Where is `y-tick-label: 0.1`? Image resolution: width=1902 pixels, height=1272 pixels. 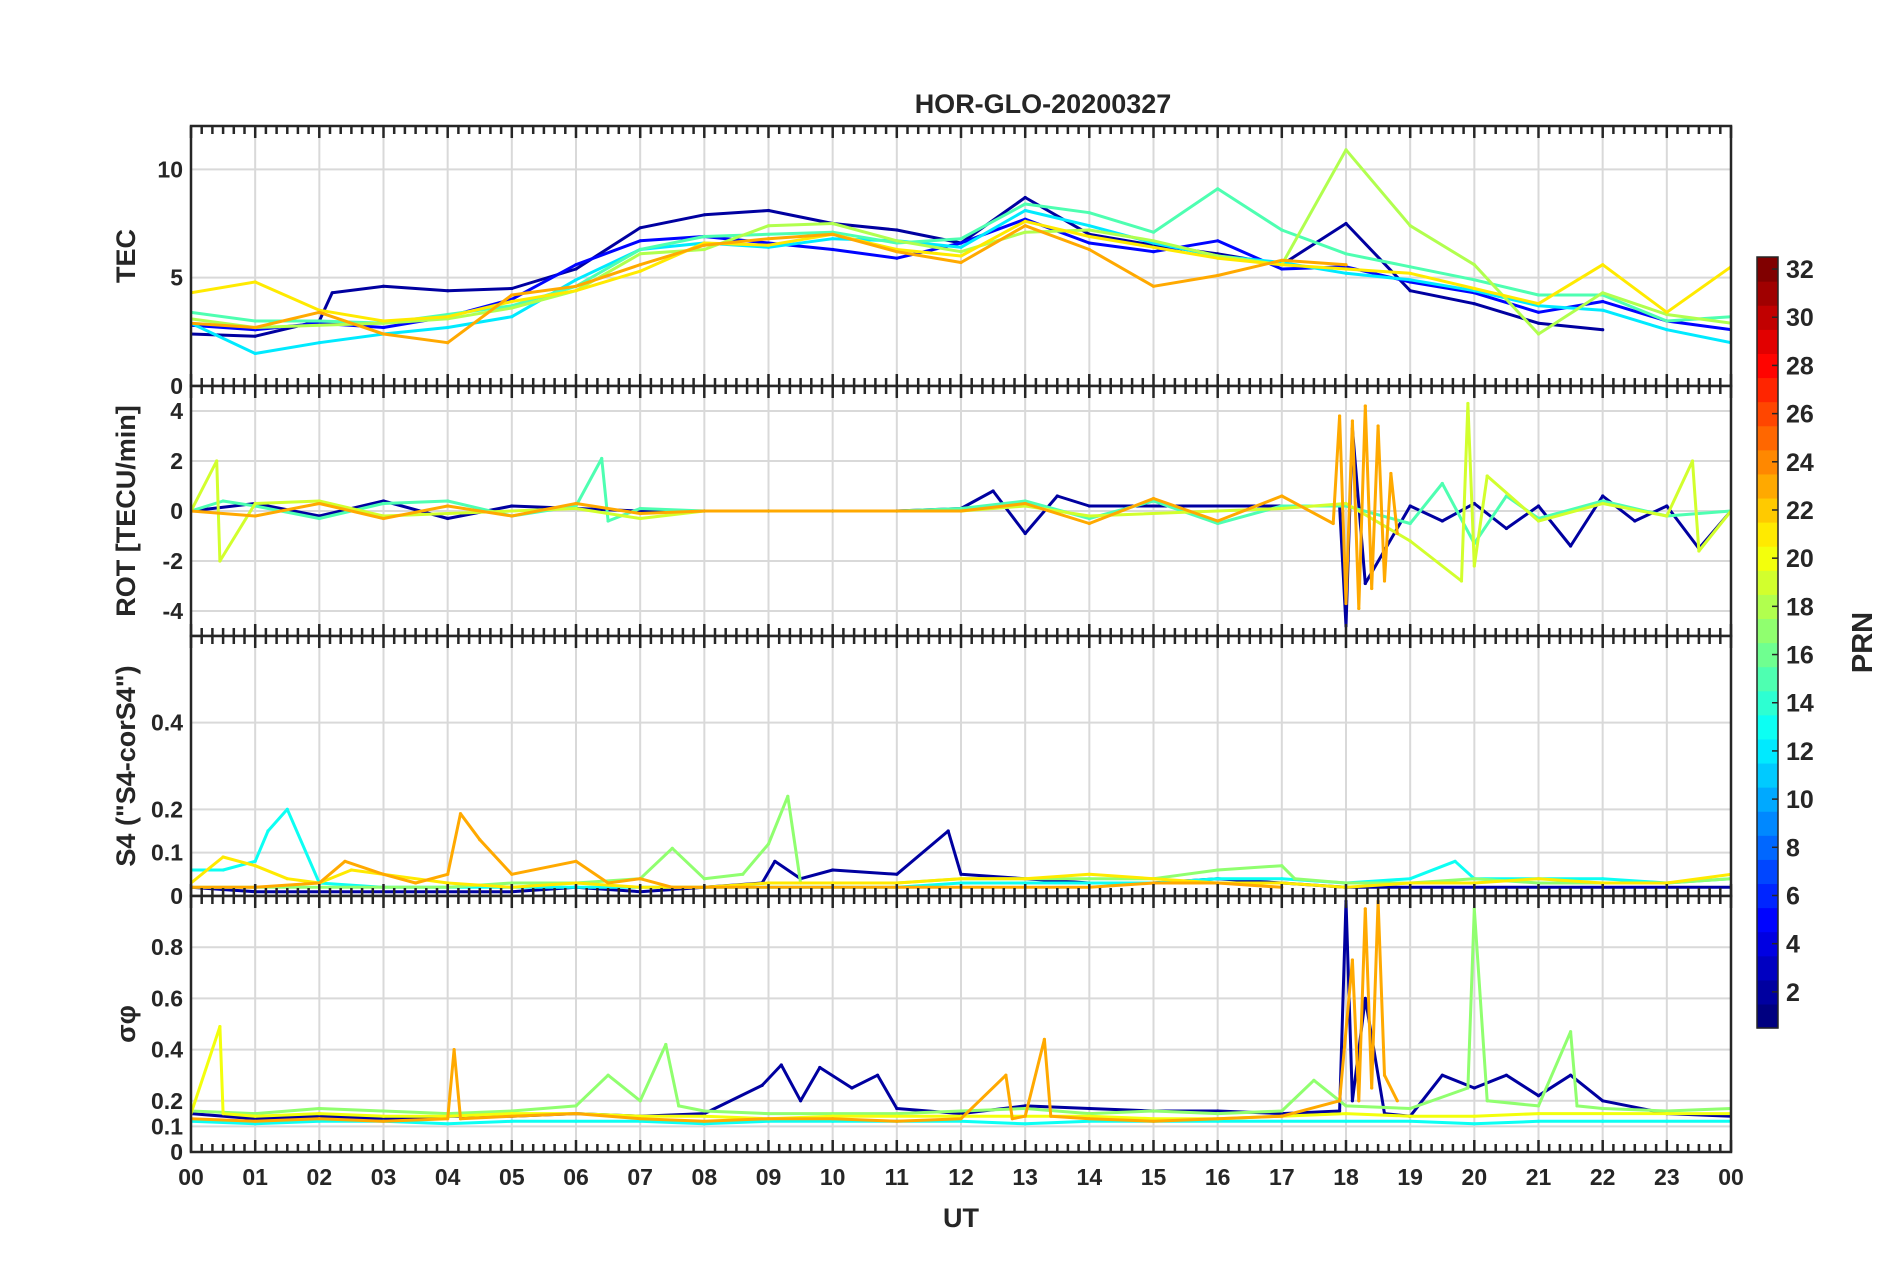
y-tick-label: 0.1 is located at coordinates (167, 1126).